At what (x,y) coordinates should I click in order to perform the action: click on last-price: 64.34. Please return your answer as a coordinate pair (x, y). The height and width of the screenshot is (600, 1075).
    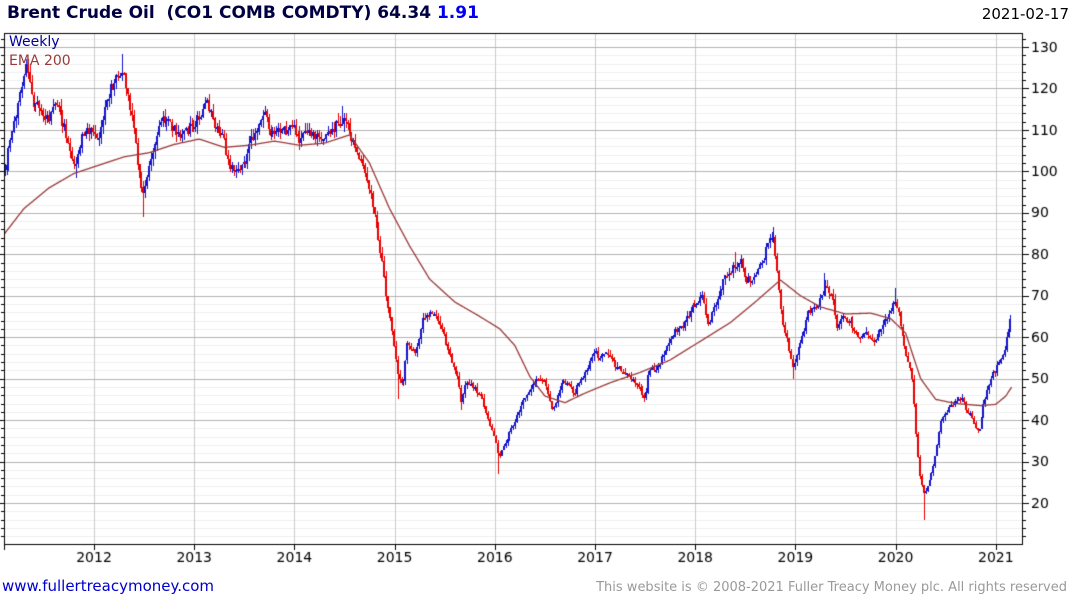
    Looking at the image, I should click on (404, 13).